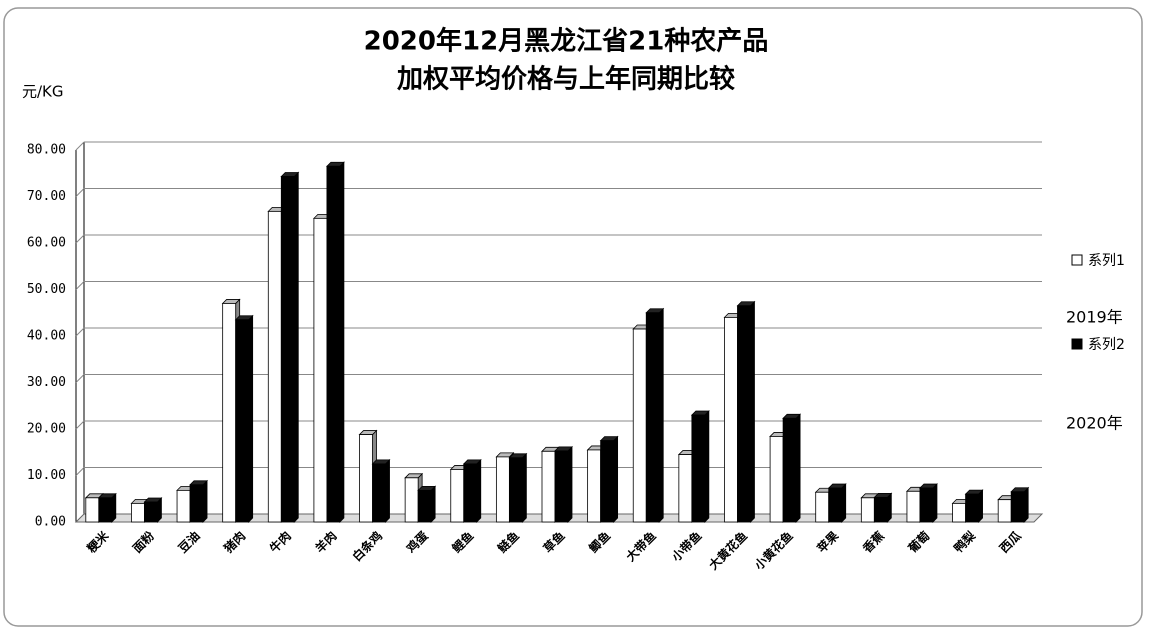  Describe the element at coordinates (50, 522) in the screenshot. I see `y-tick-label: 0.00` at that location.